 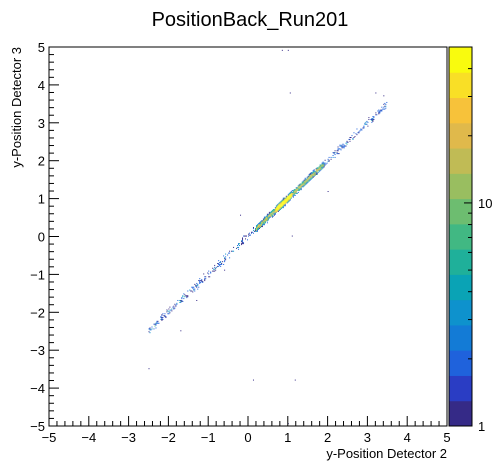 I want to click on y-tick-label: −1, so click(x=37, y=274).